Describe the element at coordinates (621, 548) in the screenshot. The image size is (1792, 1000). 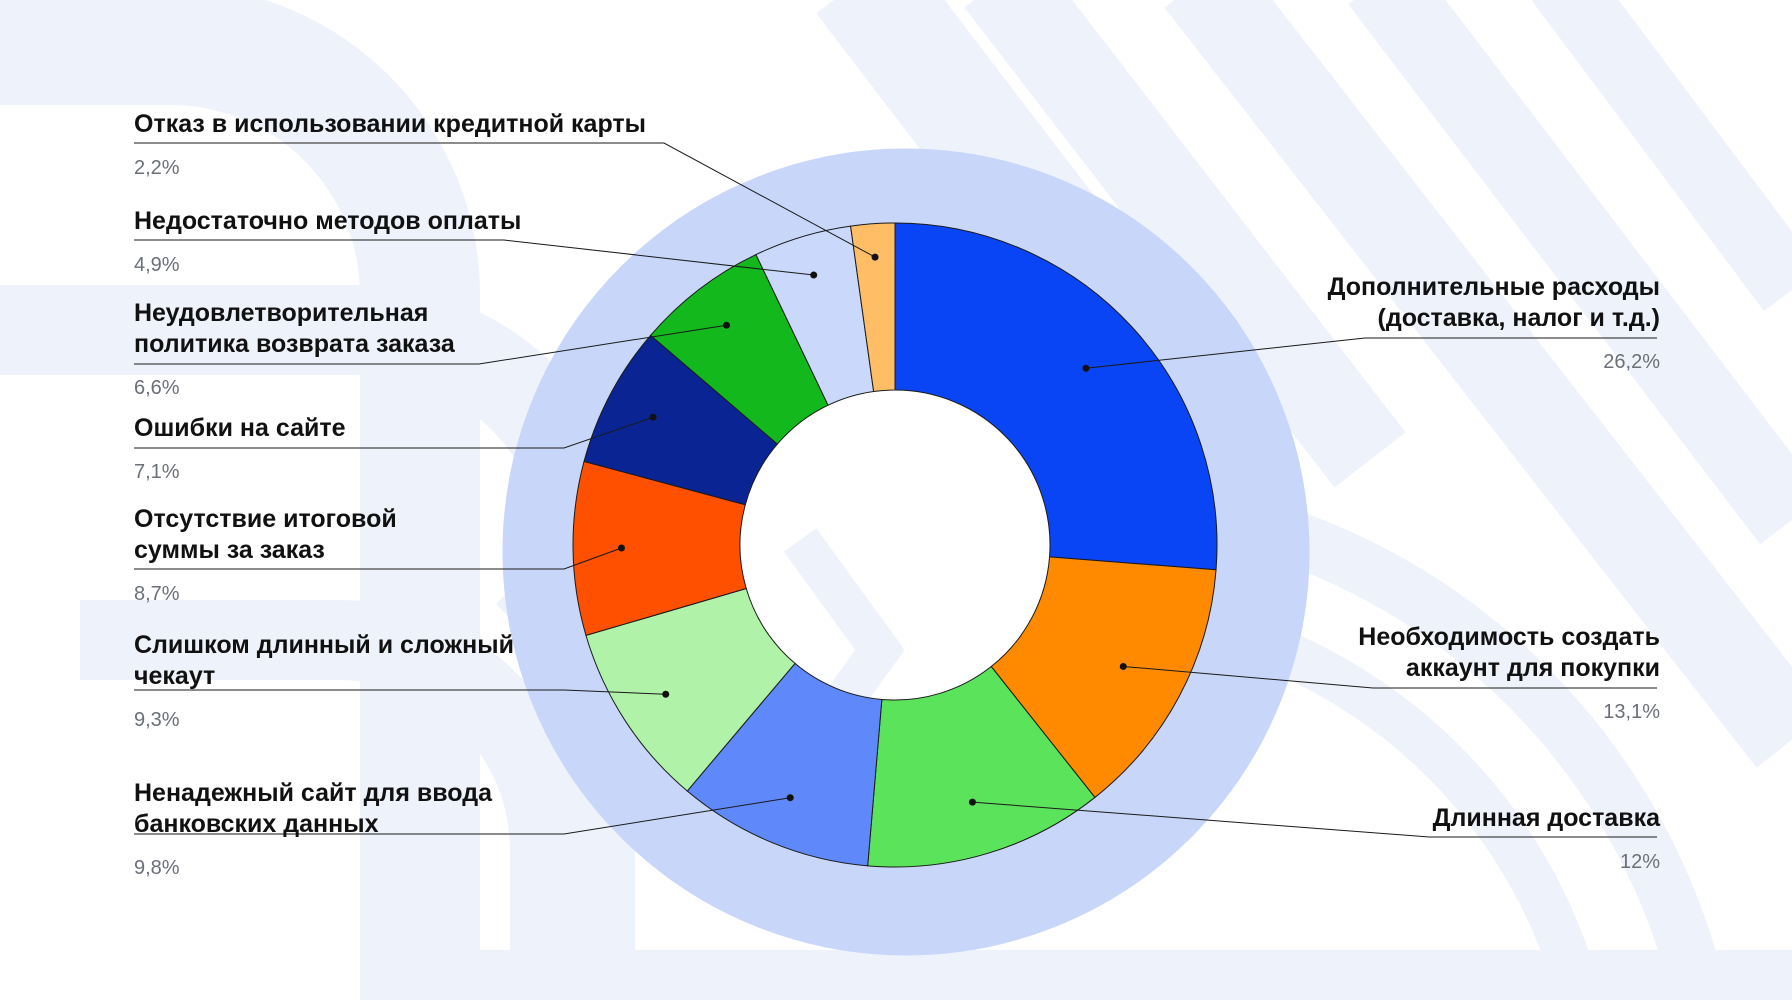
I see `leader-dot-no-total` at that location.